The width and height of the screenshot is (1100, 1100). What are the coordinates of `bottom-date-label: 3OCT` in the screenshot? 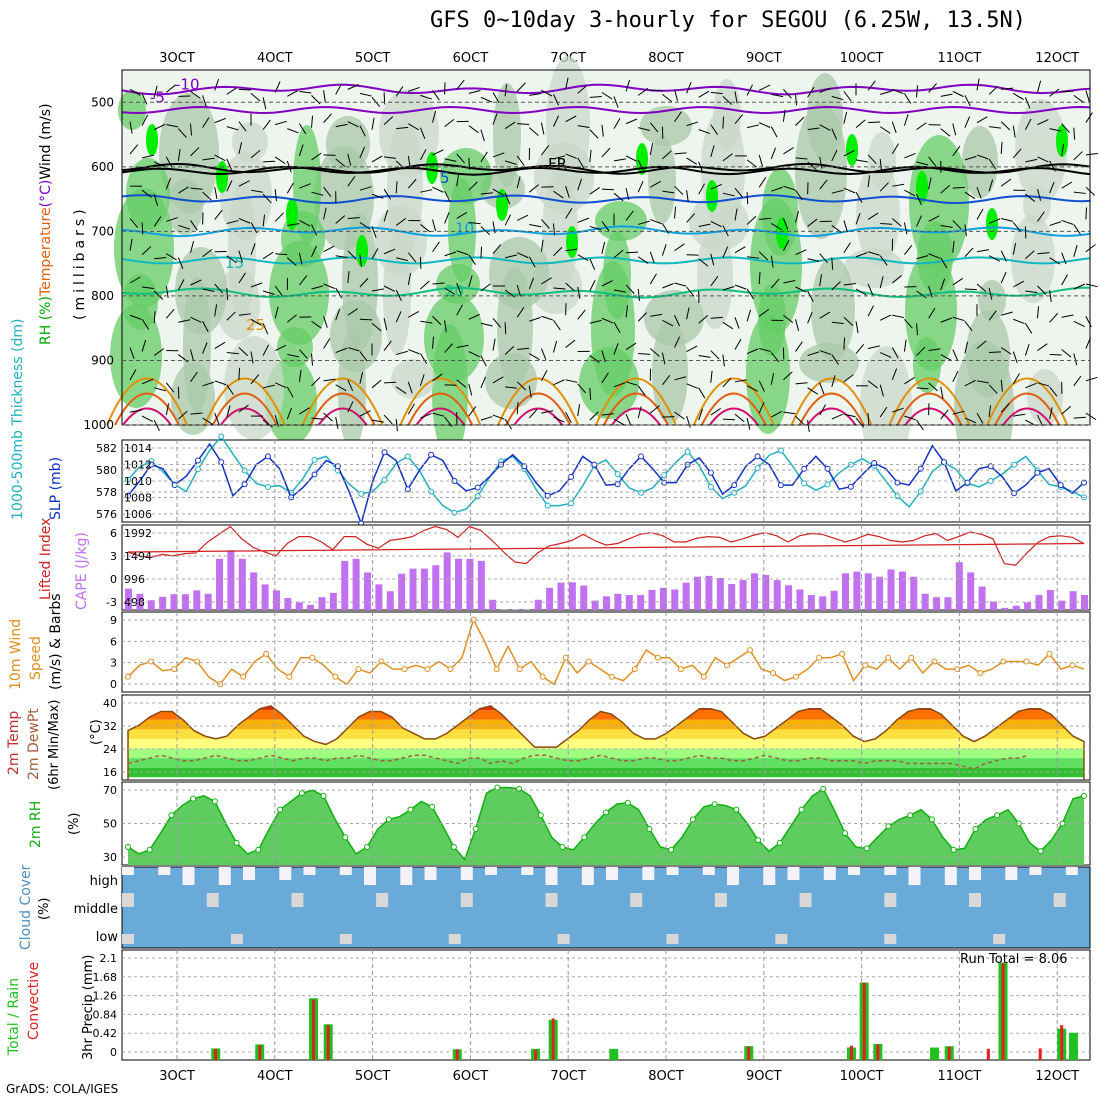 It's located at (177, 1076).